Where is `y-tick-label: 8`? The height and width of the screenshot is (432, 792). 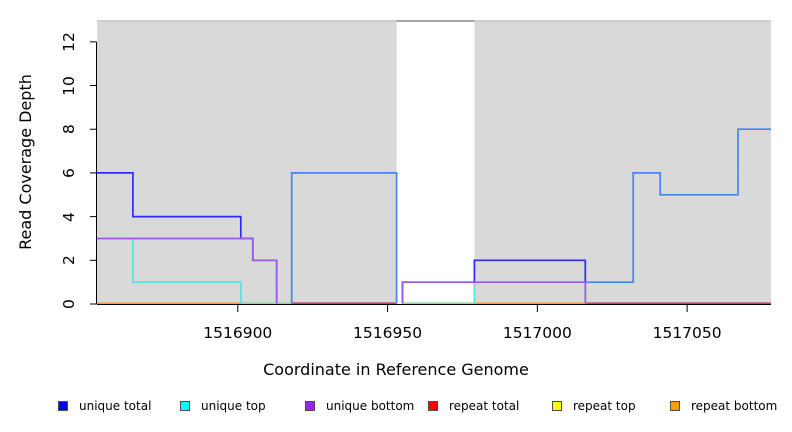 y-tick-label: 8 is located at coordinates (69, 129).